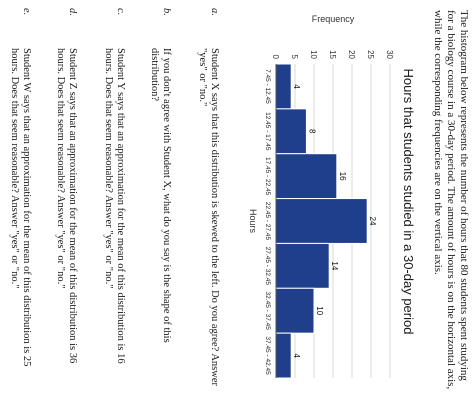 This screenshot has width=474, height=403. Describe the element at coordinates (370, 54) in the screenshot. I see `y-tick-label: 25` at that location.